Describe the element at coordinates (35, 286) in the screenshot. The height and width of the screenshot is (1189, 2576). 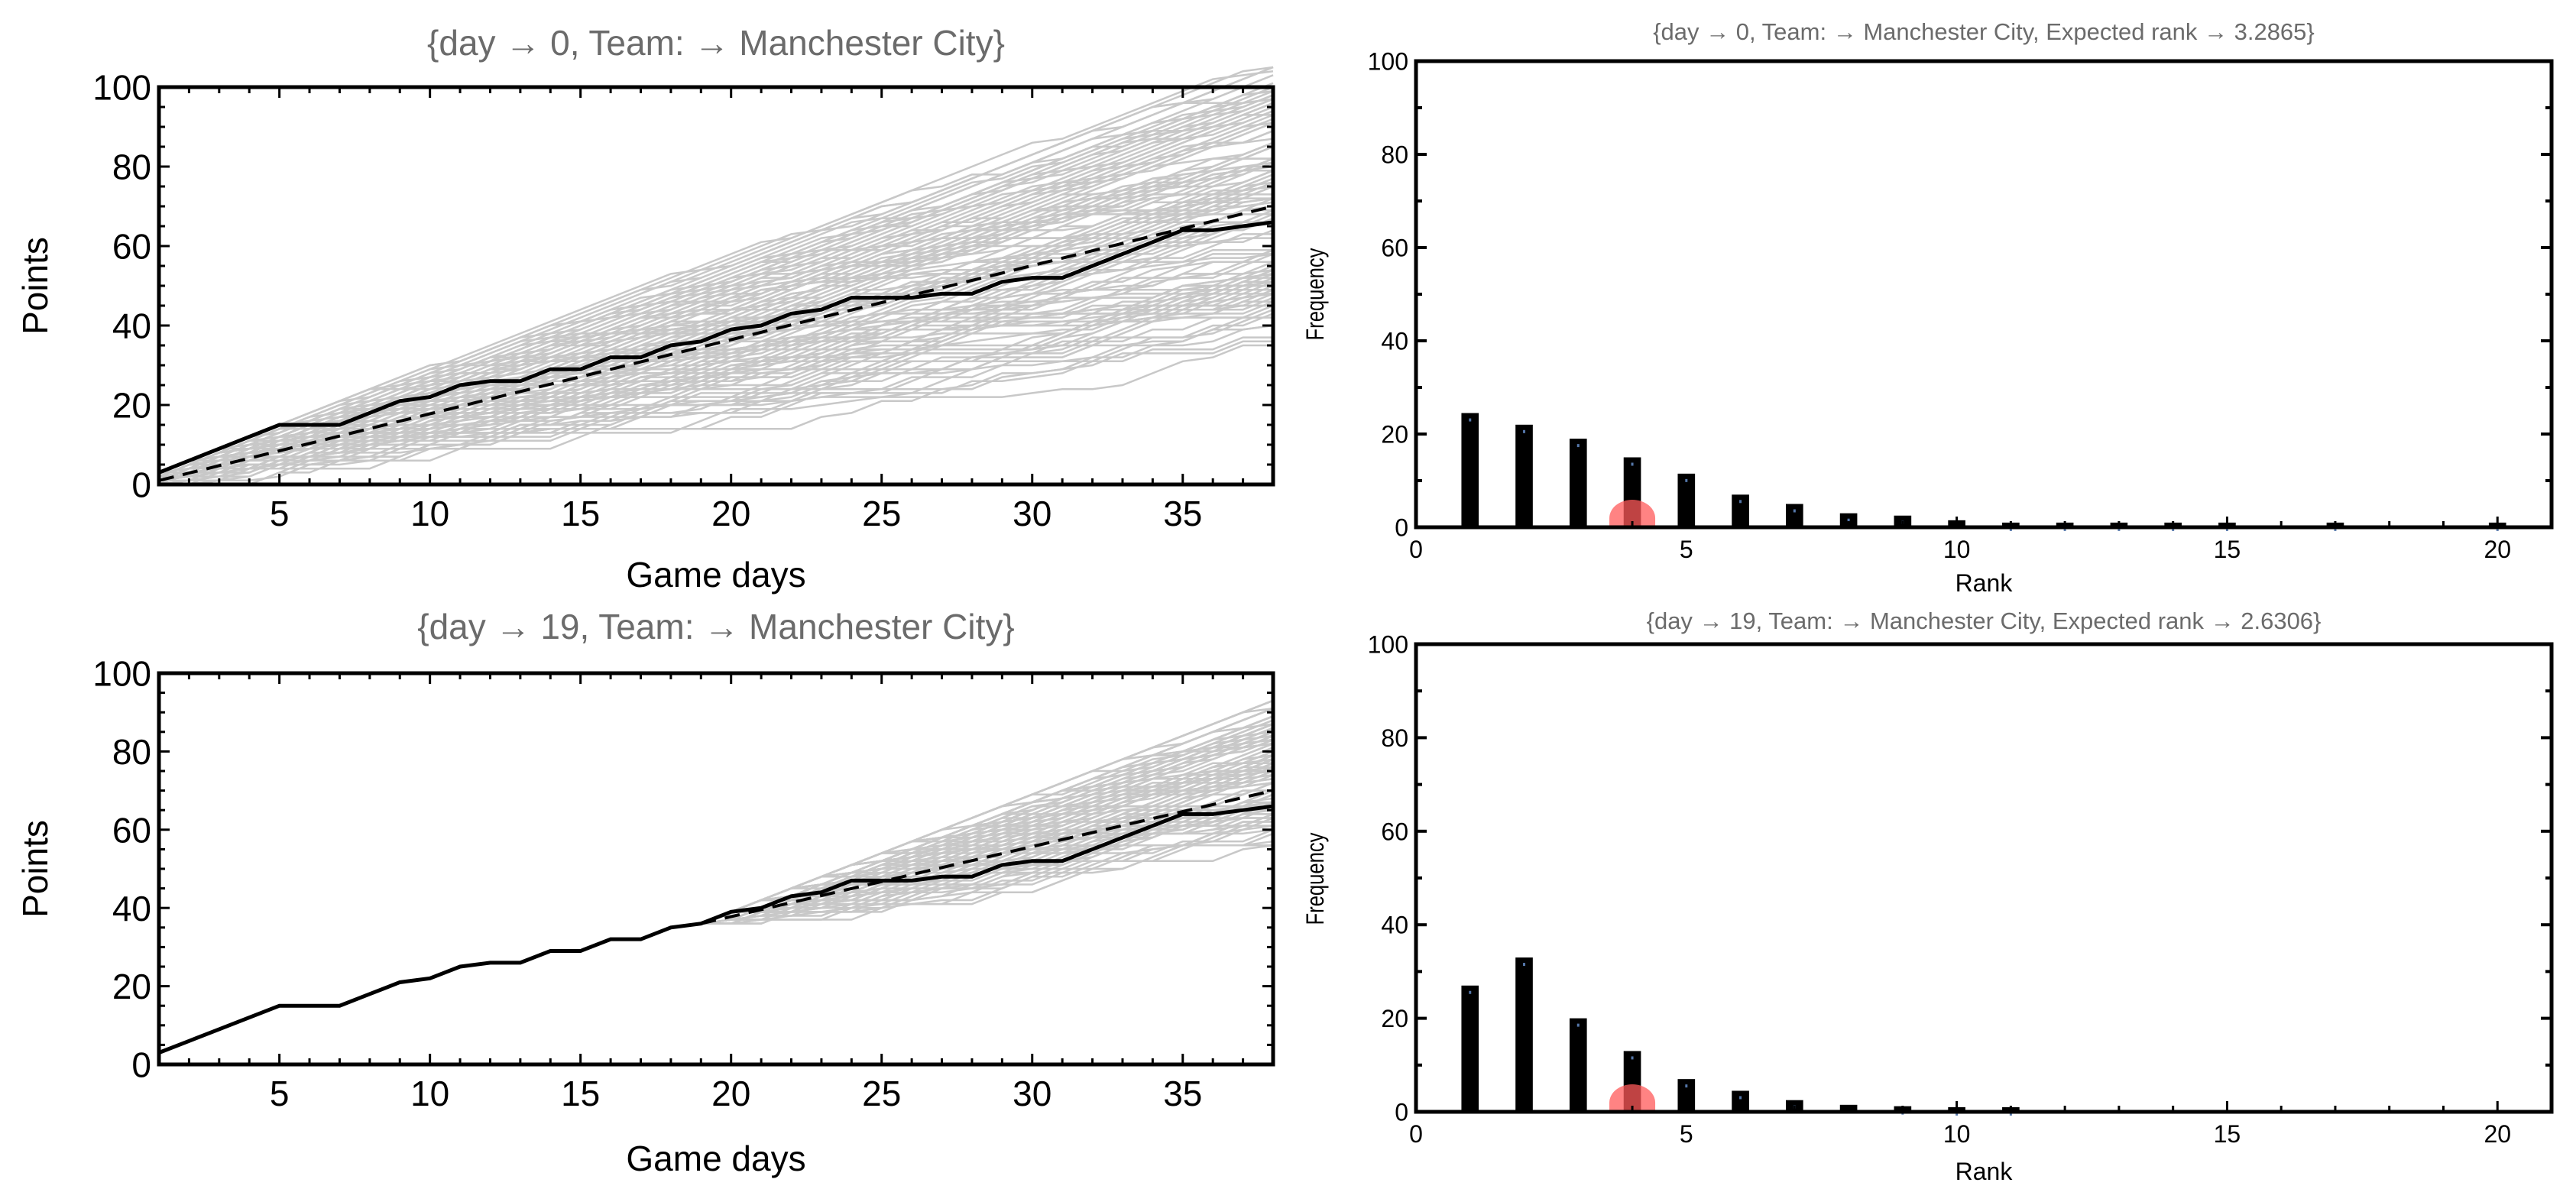
I see `y-axis-label: Points` at that location.